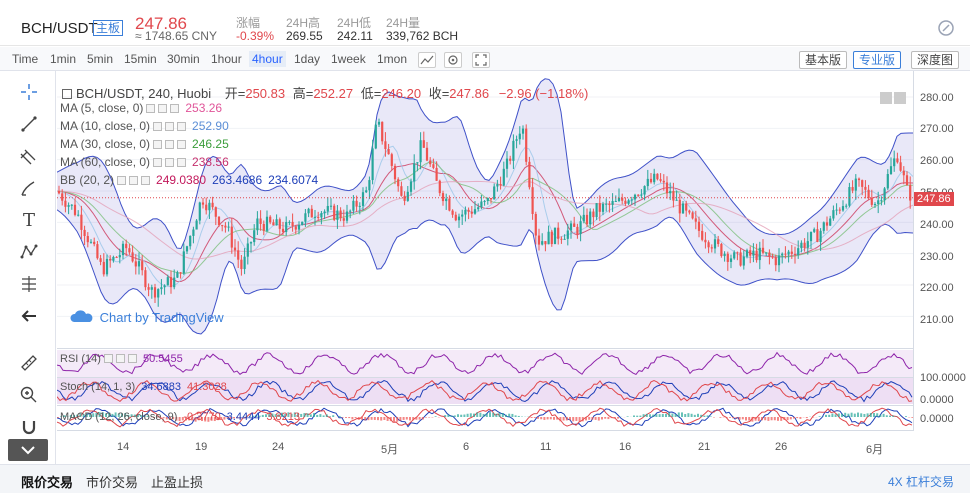  I want to click on interval-1min: 1min, so click(63, 59).